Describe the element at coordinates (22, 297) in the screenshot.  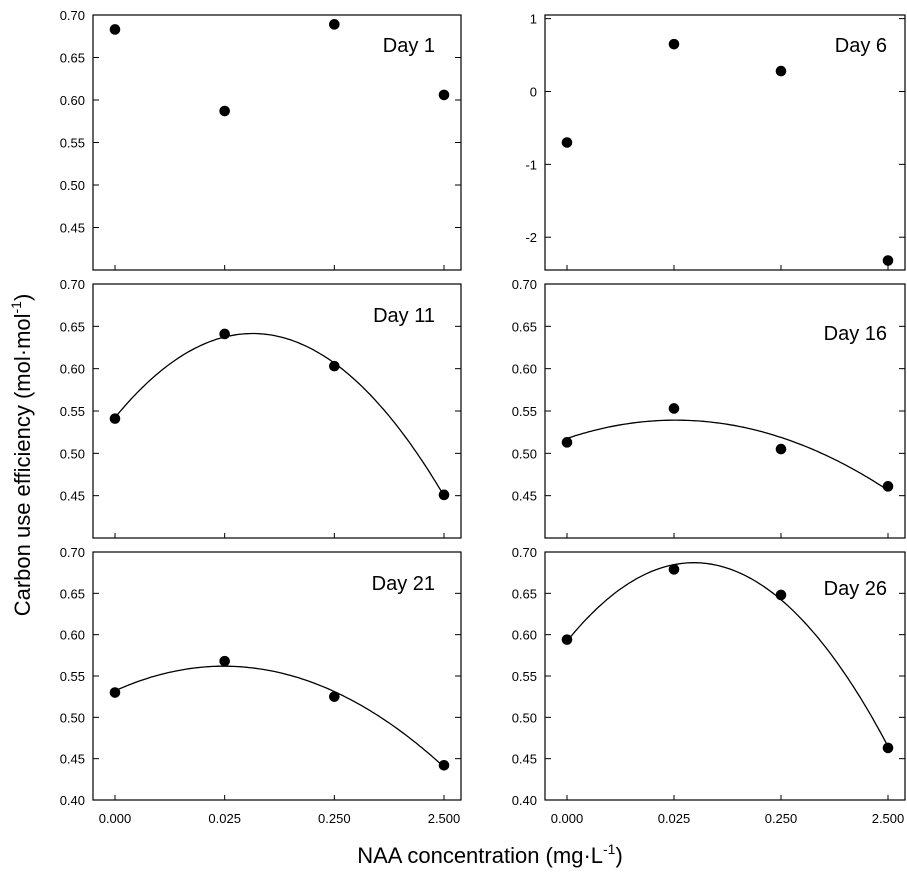
I see `y-axis-title-end: )` at that location.